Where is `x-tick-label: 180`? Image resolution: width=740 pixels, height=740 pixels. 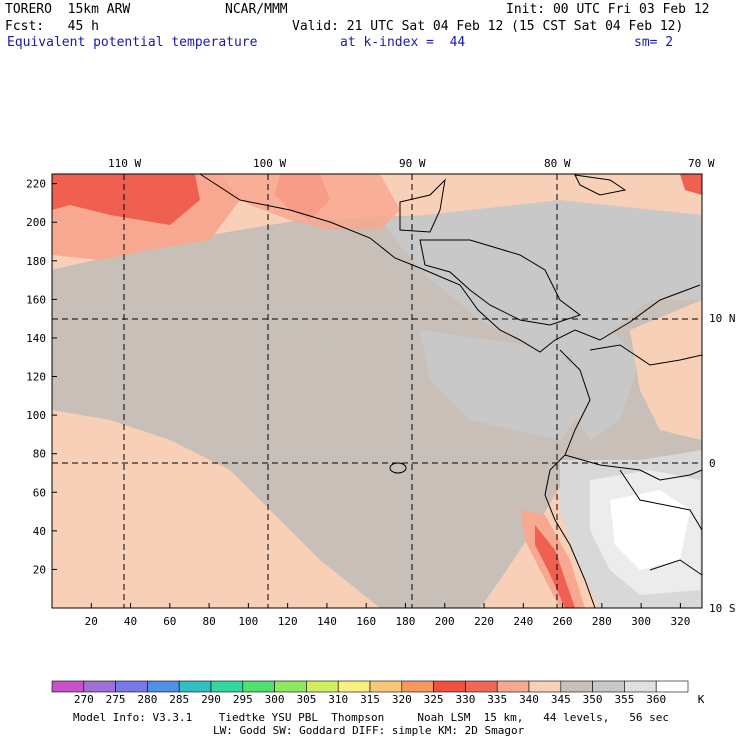 x-tick-label: 180 is located at coordinates (406, 621).